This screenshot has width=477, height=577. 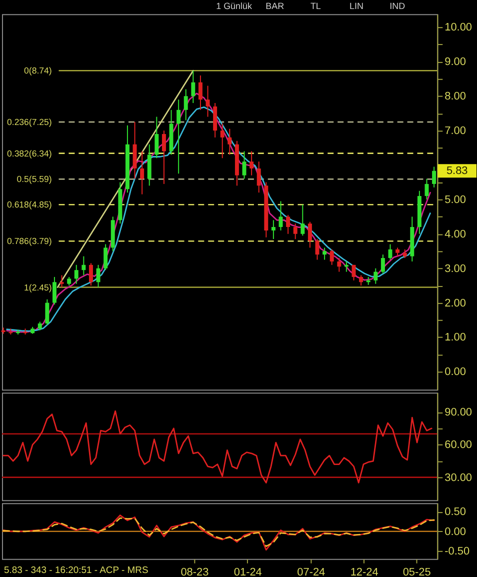 What do you see at coordinates (455, 268) in the screenshot?
I see `y-tick-label: 3.00` at bounding box center [455, 268].